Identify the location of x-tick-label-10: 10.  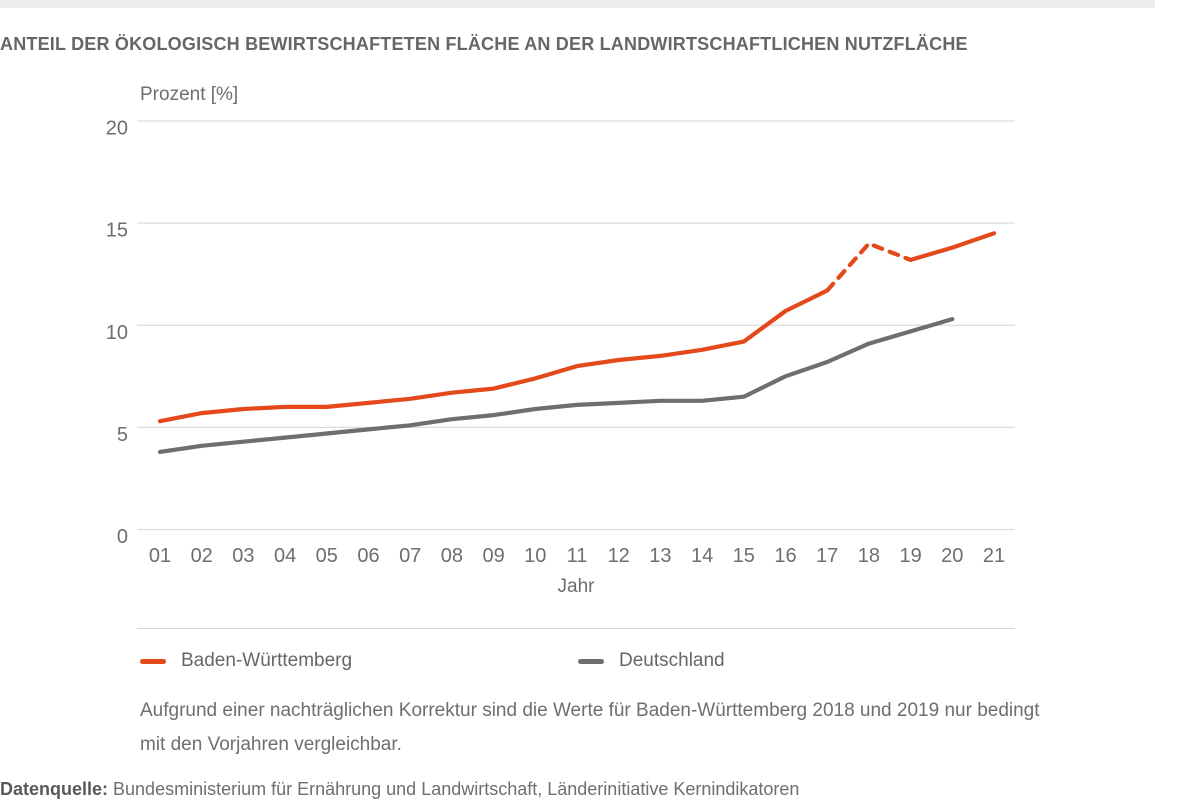
(535, 556).